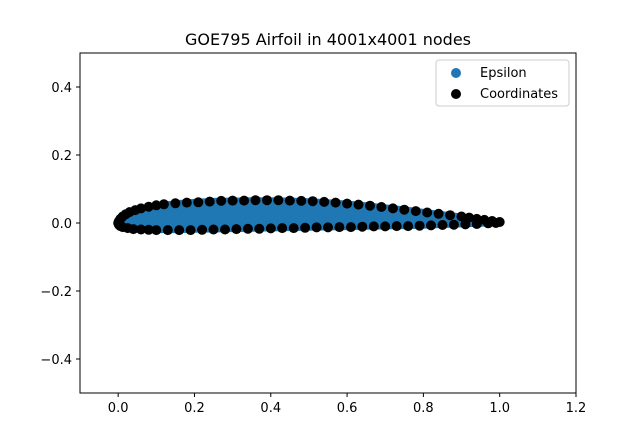  What do you see at coordinates (519, 94) in the screenshot?
I see `legend-label-coordinates: Coordinates` at bounding box center [519, 94].